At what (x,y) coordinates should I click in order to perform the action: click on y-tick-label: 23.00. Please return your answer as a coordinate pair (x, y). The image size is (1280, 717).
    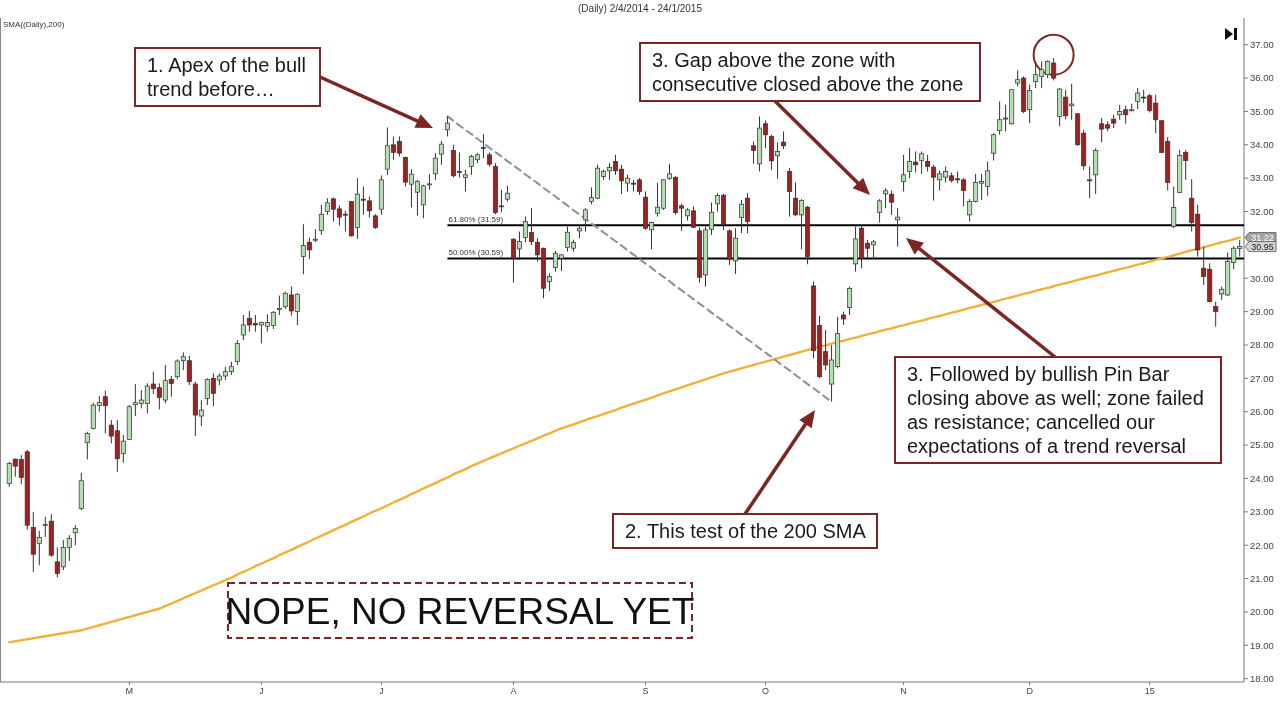
    Looking at the image, I should click on (1262, 512).